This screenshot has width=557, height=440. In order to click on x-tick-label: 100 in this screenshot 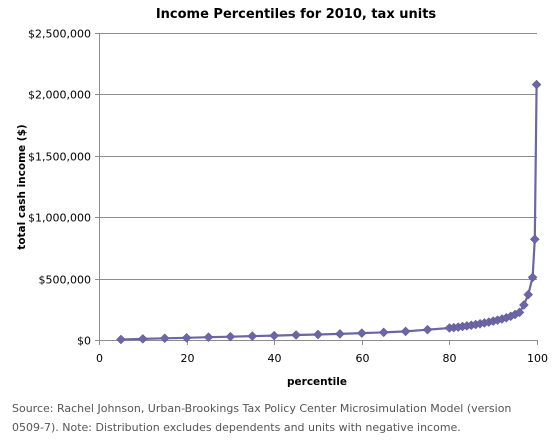, I will do `click(537, 358)`.